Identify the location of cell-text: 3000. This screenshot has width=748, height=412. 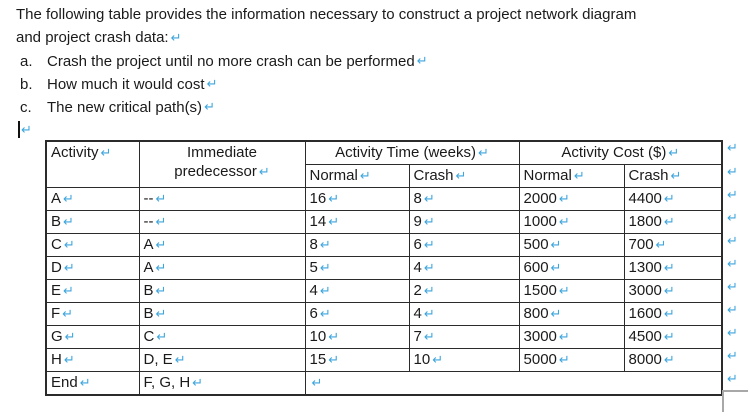
(540, 336).